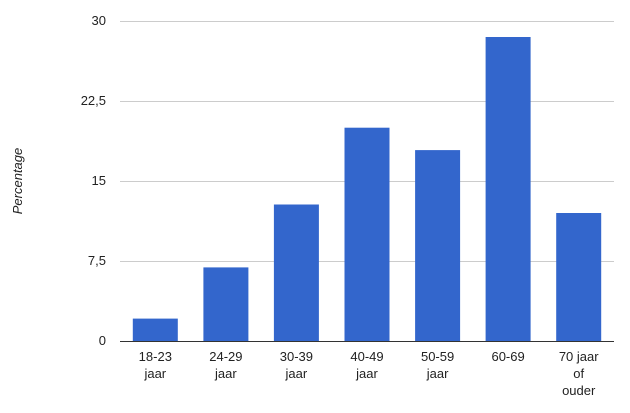 The image size is (630, 413). Describe the element at coordinates (99, 180) in the screenshot. I see `y-tick-label: 15` at that location.